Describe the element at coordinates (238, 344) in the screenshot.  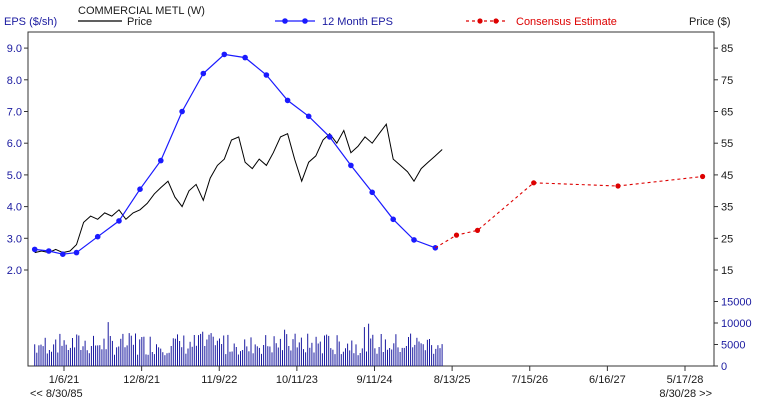
I see `volume-bars` at that location.